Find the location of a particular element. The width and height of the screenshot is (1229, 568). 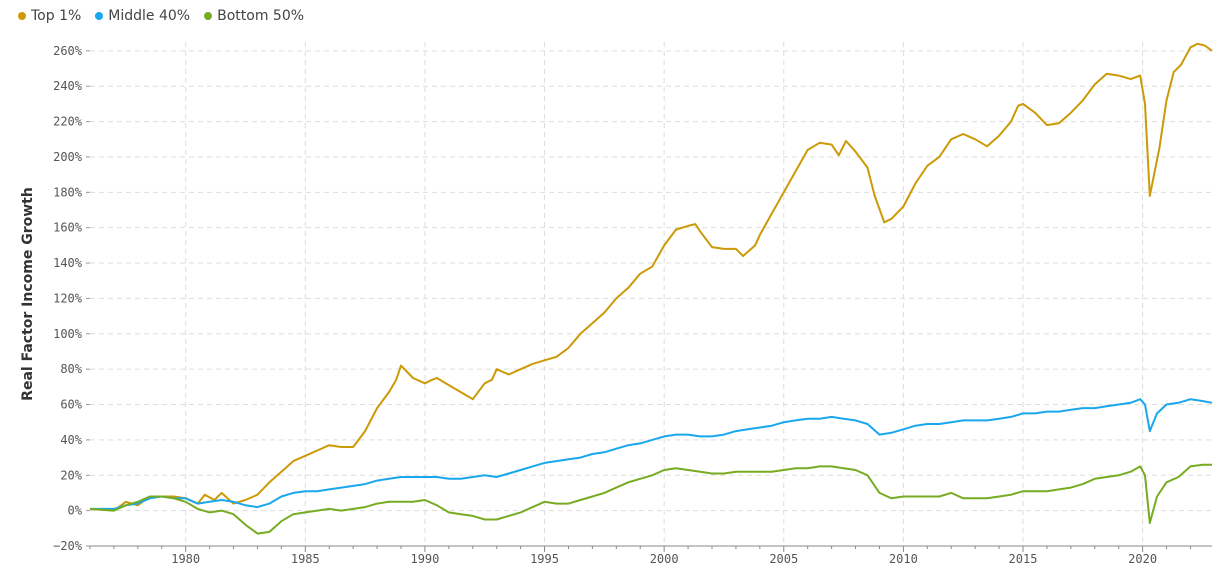

y-tick-label: 140% is located at coordinates (68, 263).